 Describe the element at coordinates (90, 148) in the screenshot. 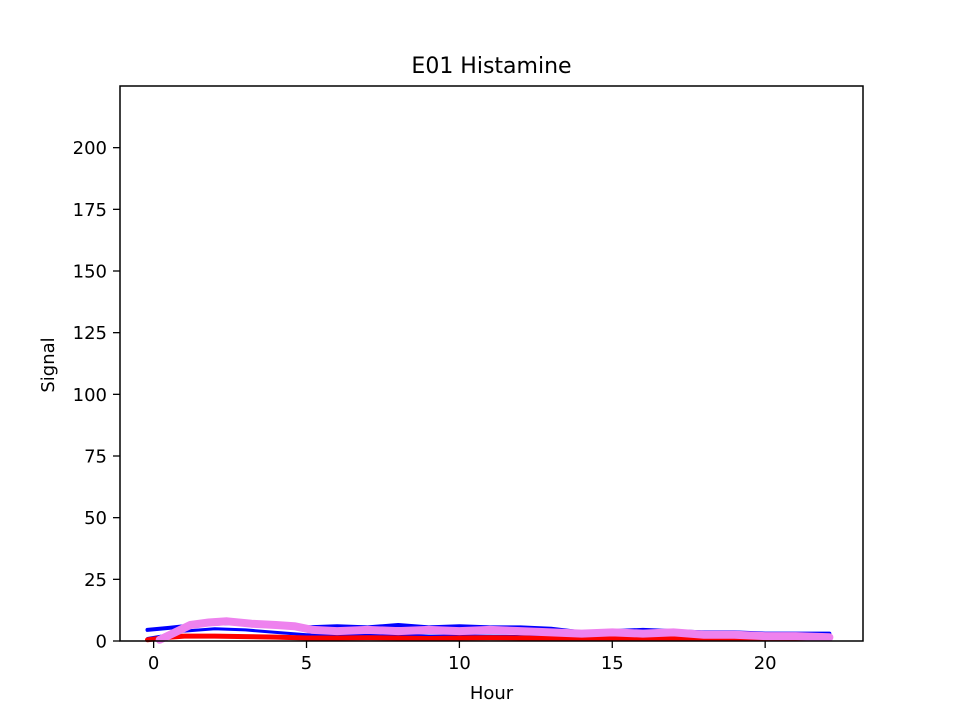

I see `y-tick-label: 200` at that location.